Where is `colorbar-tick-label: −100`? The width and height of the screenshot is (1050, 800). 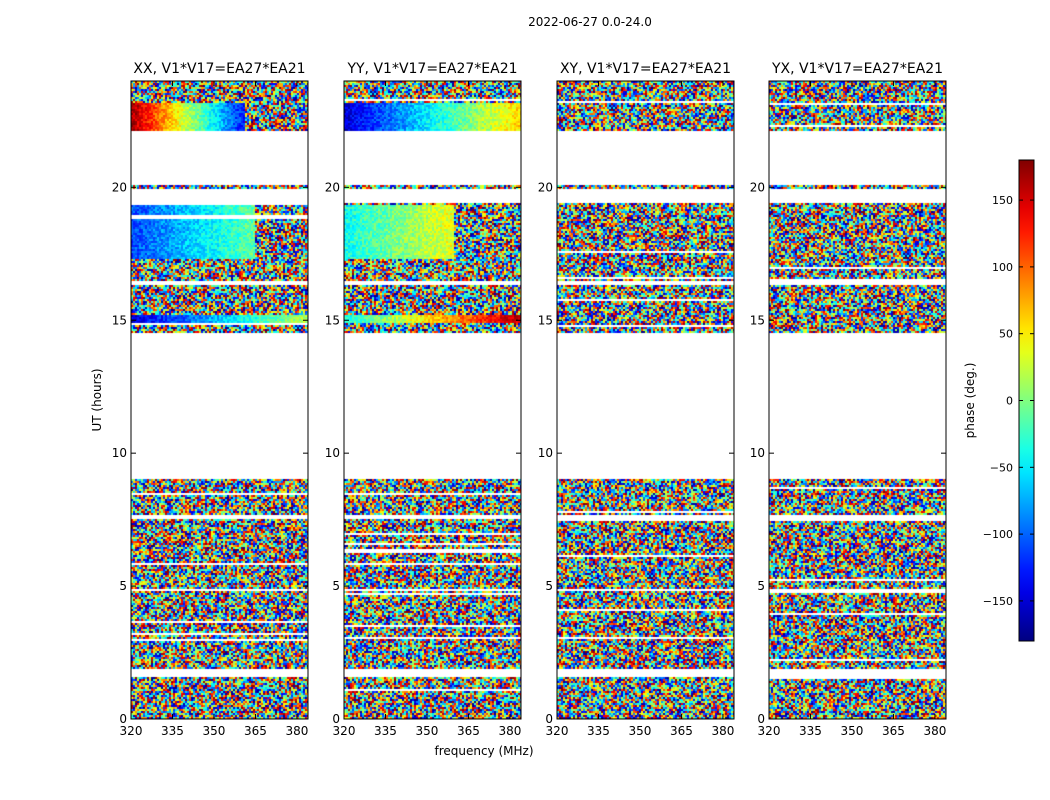 colorbar-tick-label: −100 is located at coordinates (998, 534).